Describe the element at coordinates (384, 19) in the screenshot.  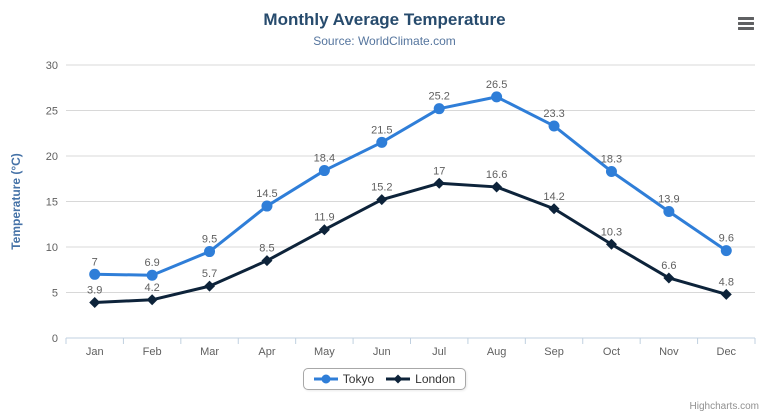
I see `chart-title: Monthly Average Temperature` at that location.